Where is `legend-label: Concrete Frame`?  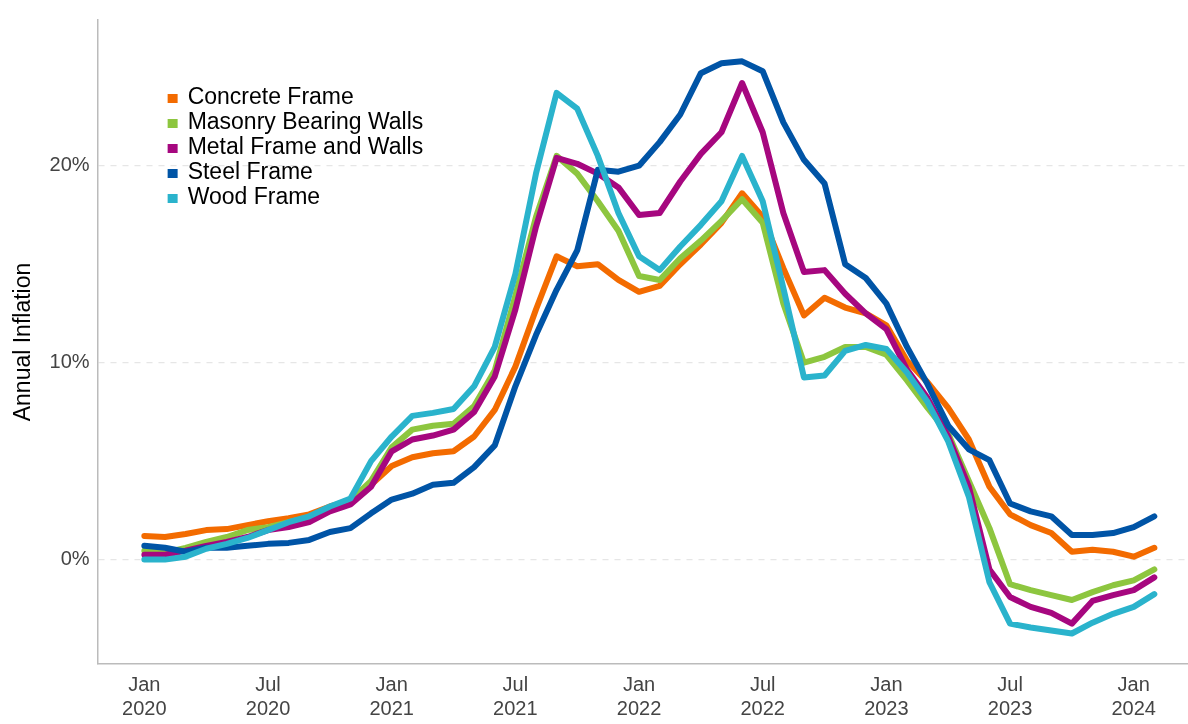 legend-label: Concrete Frame is located at coordinates (270, 96).